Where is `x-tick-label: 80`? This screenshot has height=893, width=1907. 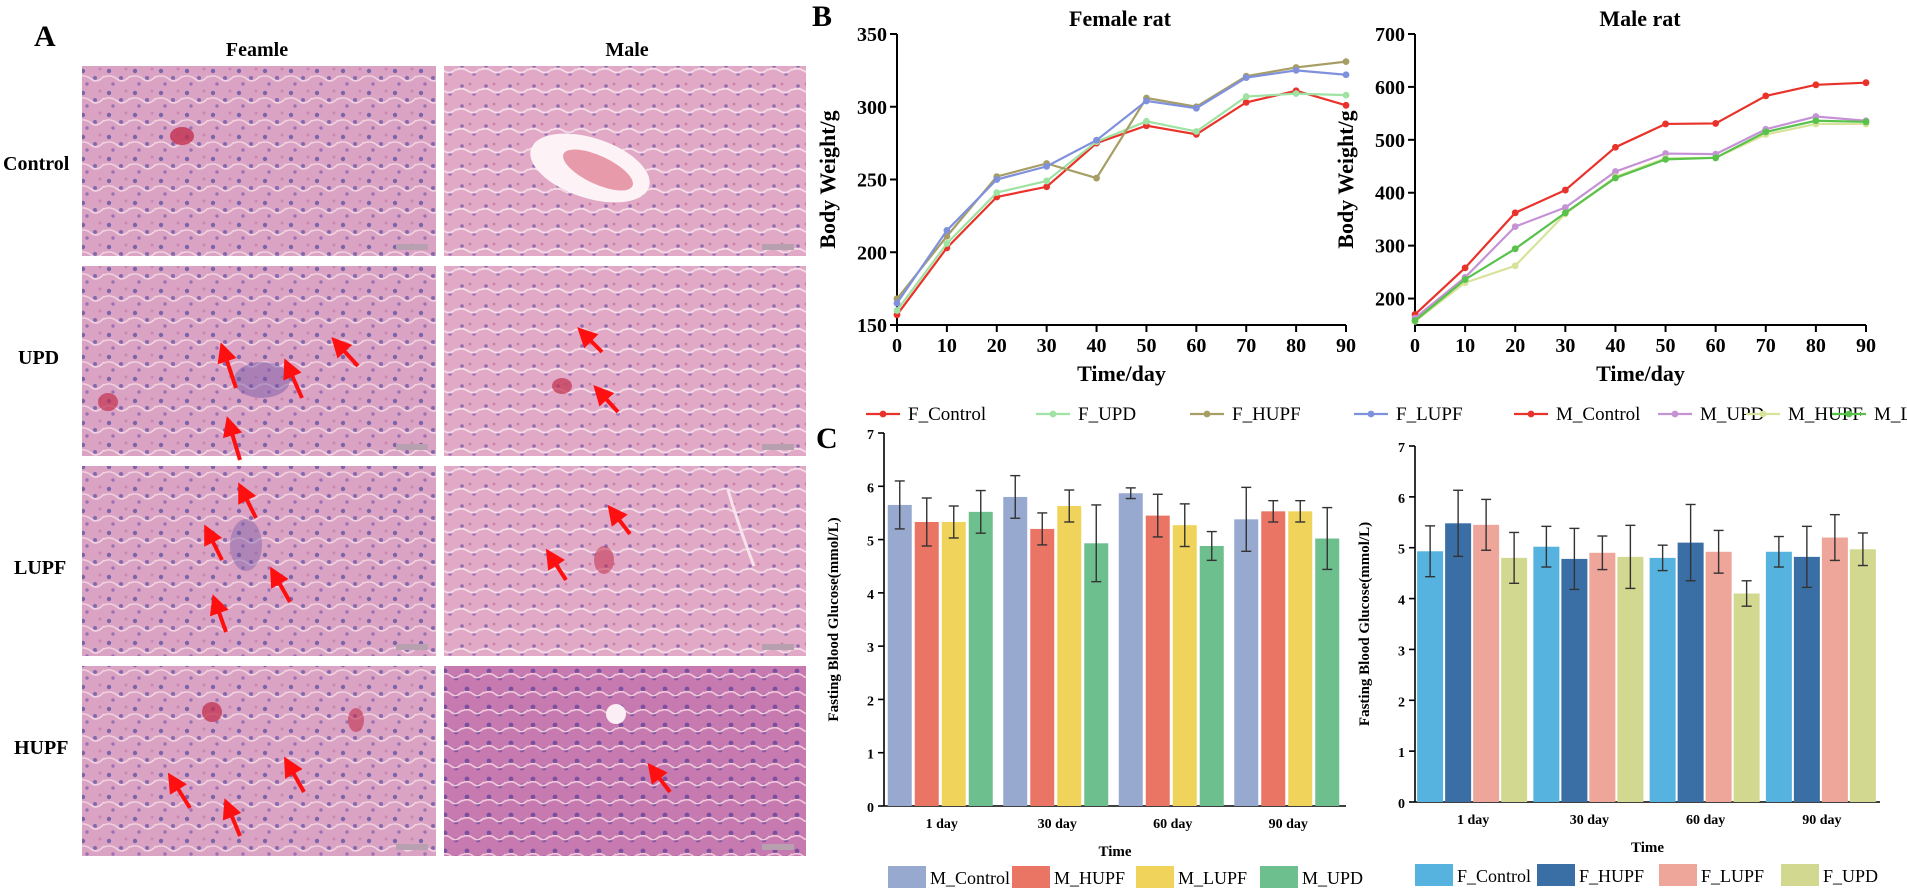 x-tick-label: 80 is located at coordinates (1816, 346).